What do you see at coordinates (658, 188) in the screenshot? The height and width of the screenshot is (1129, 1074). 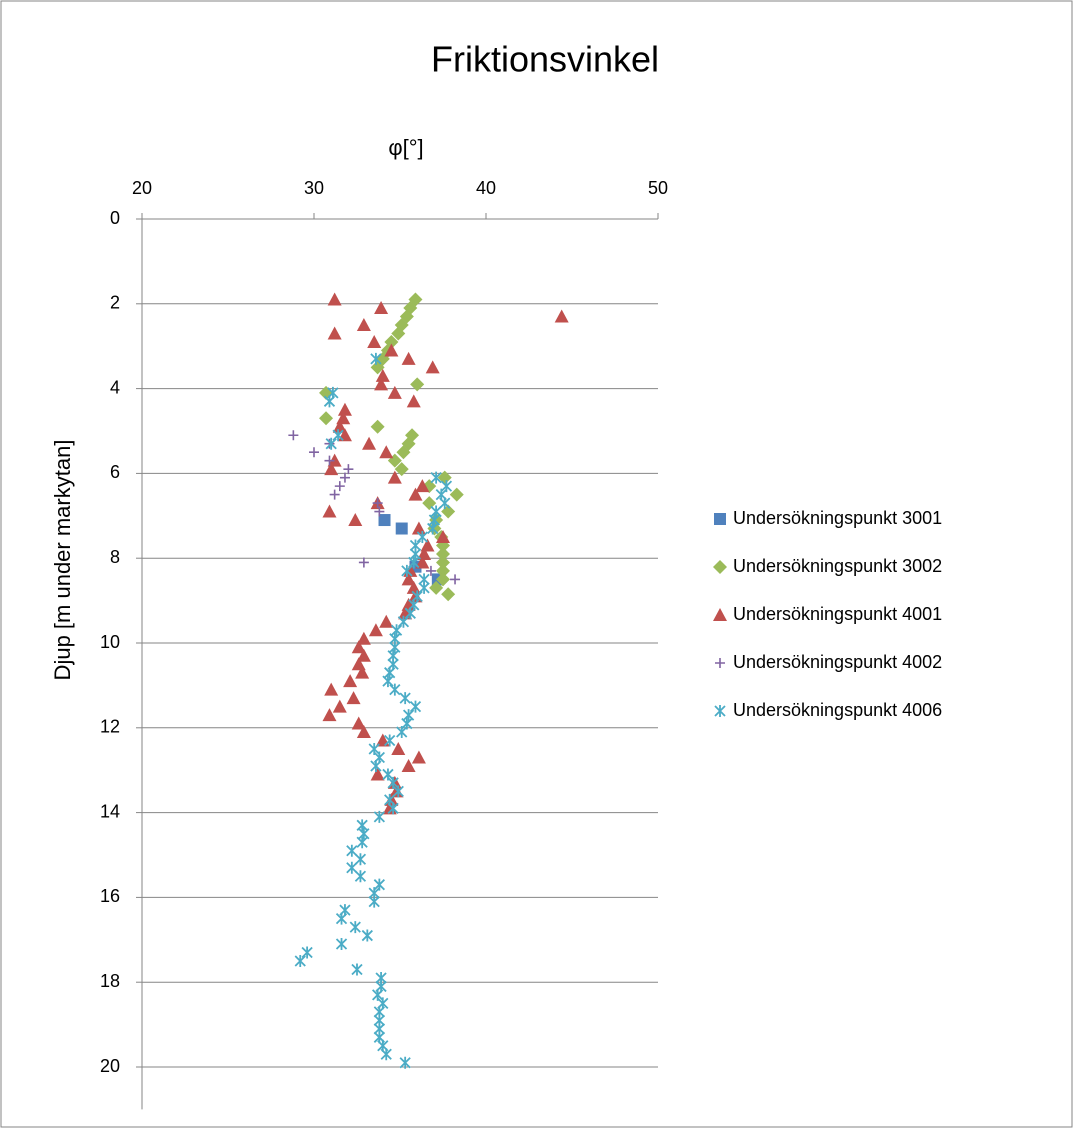 I see `x-tick-label: 50` at bounding box center [658, 188].